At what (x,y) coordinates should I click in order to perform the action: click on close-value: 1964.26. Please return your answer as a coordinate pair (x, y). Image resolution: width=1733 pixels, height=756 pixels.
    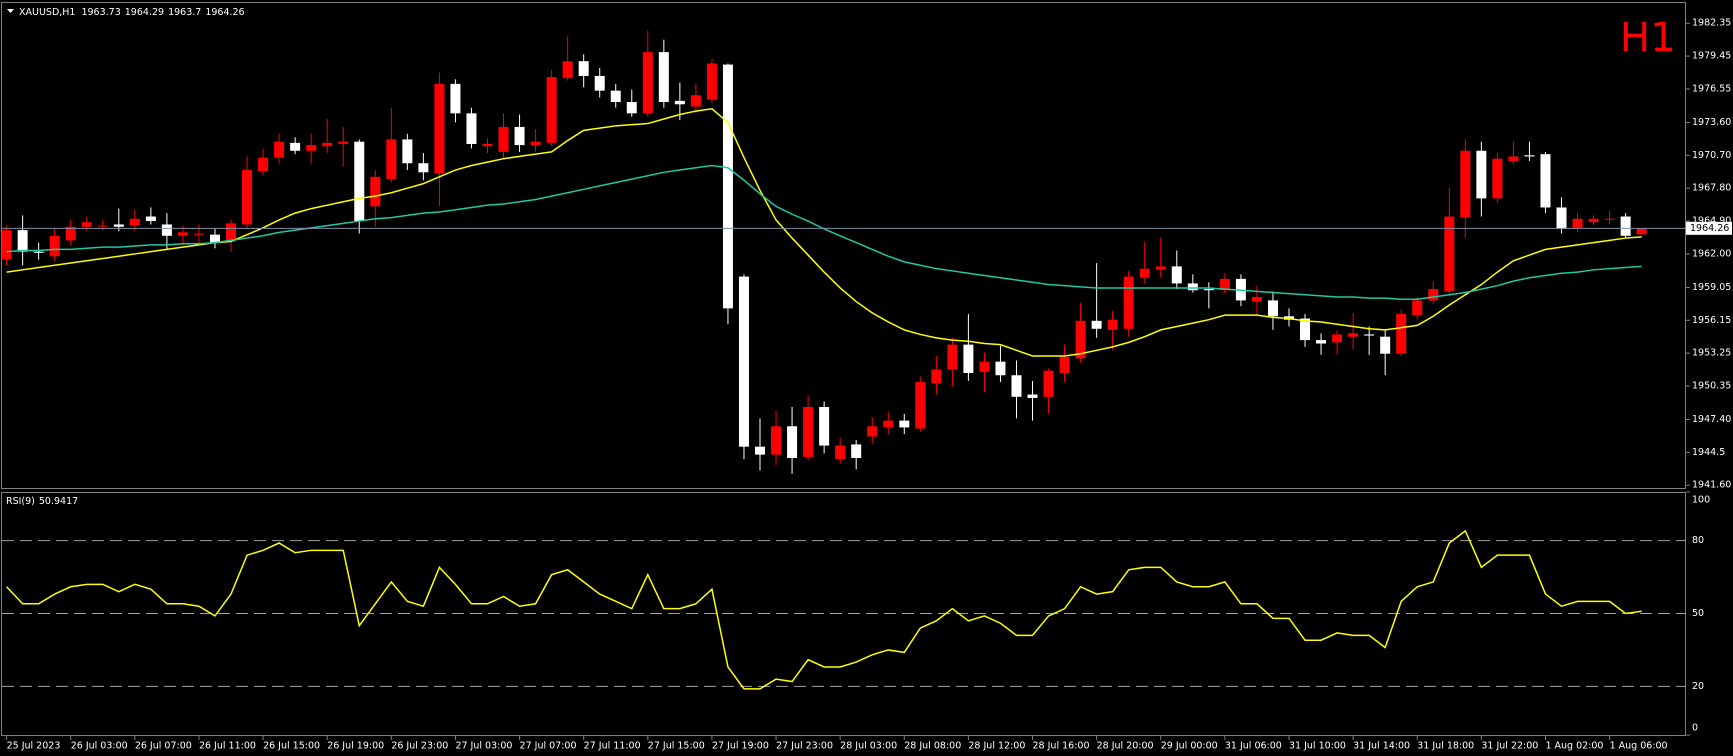
    Looking at the image, I should click on (224, 12).